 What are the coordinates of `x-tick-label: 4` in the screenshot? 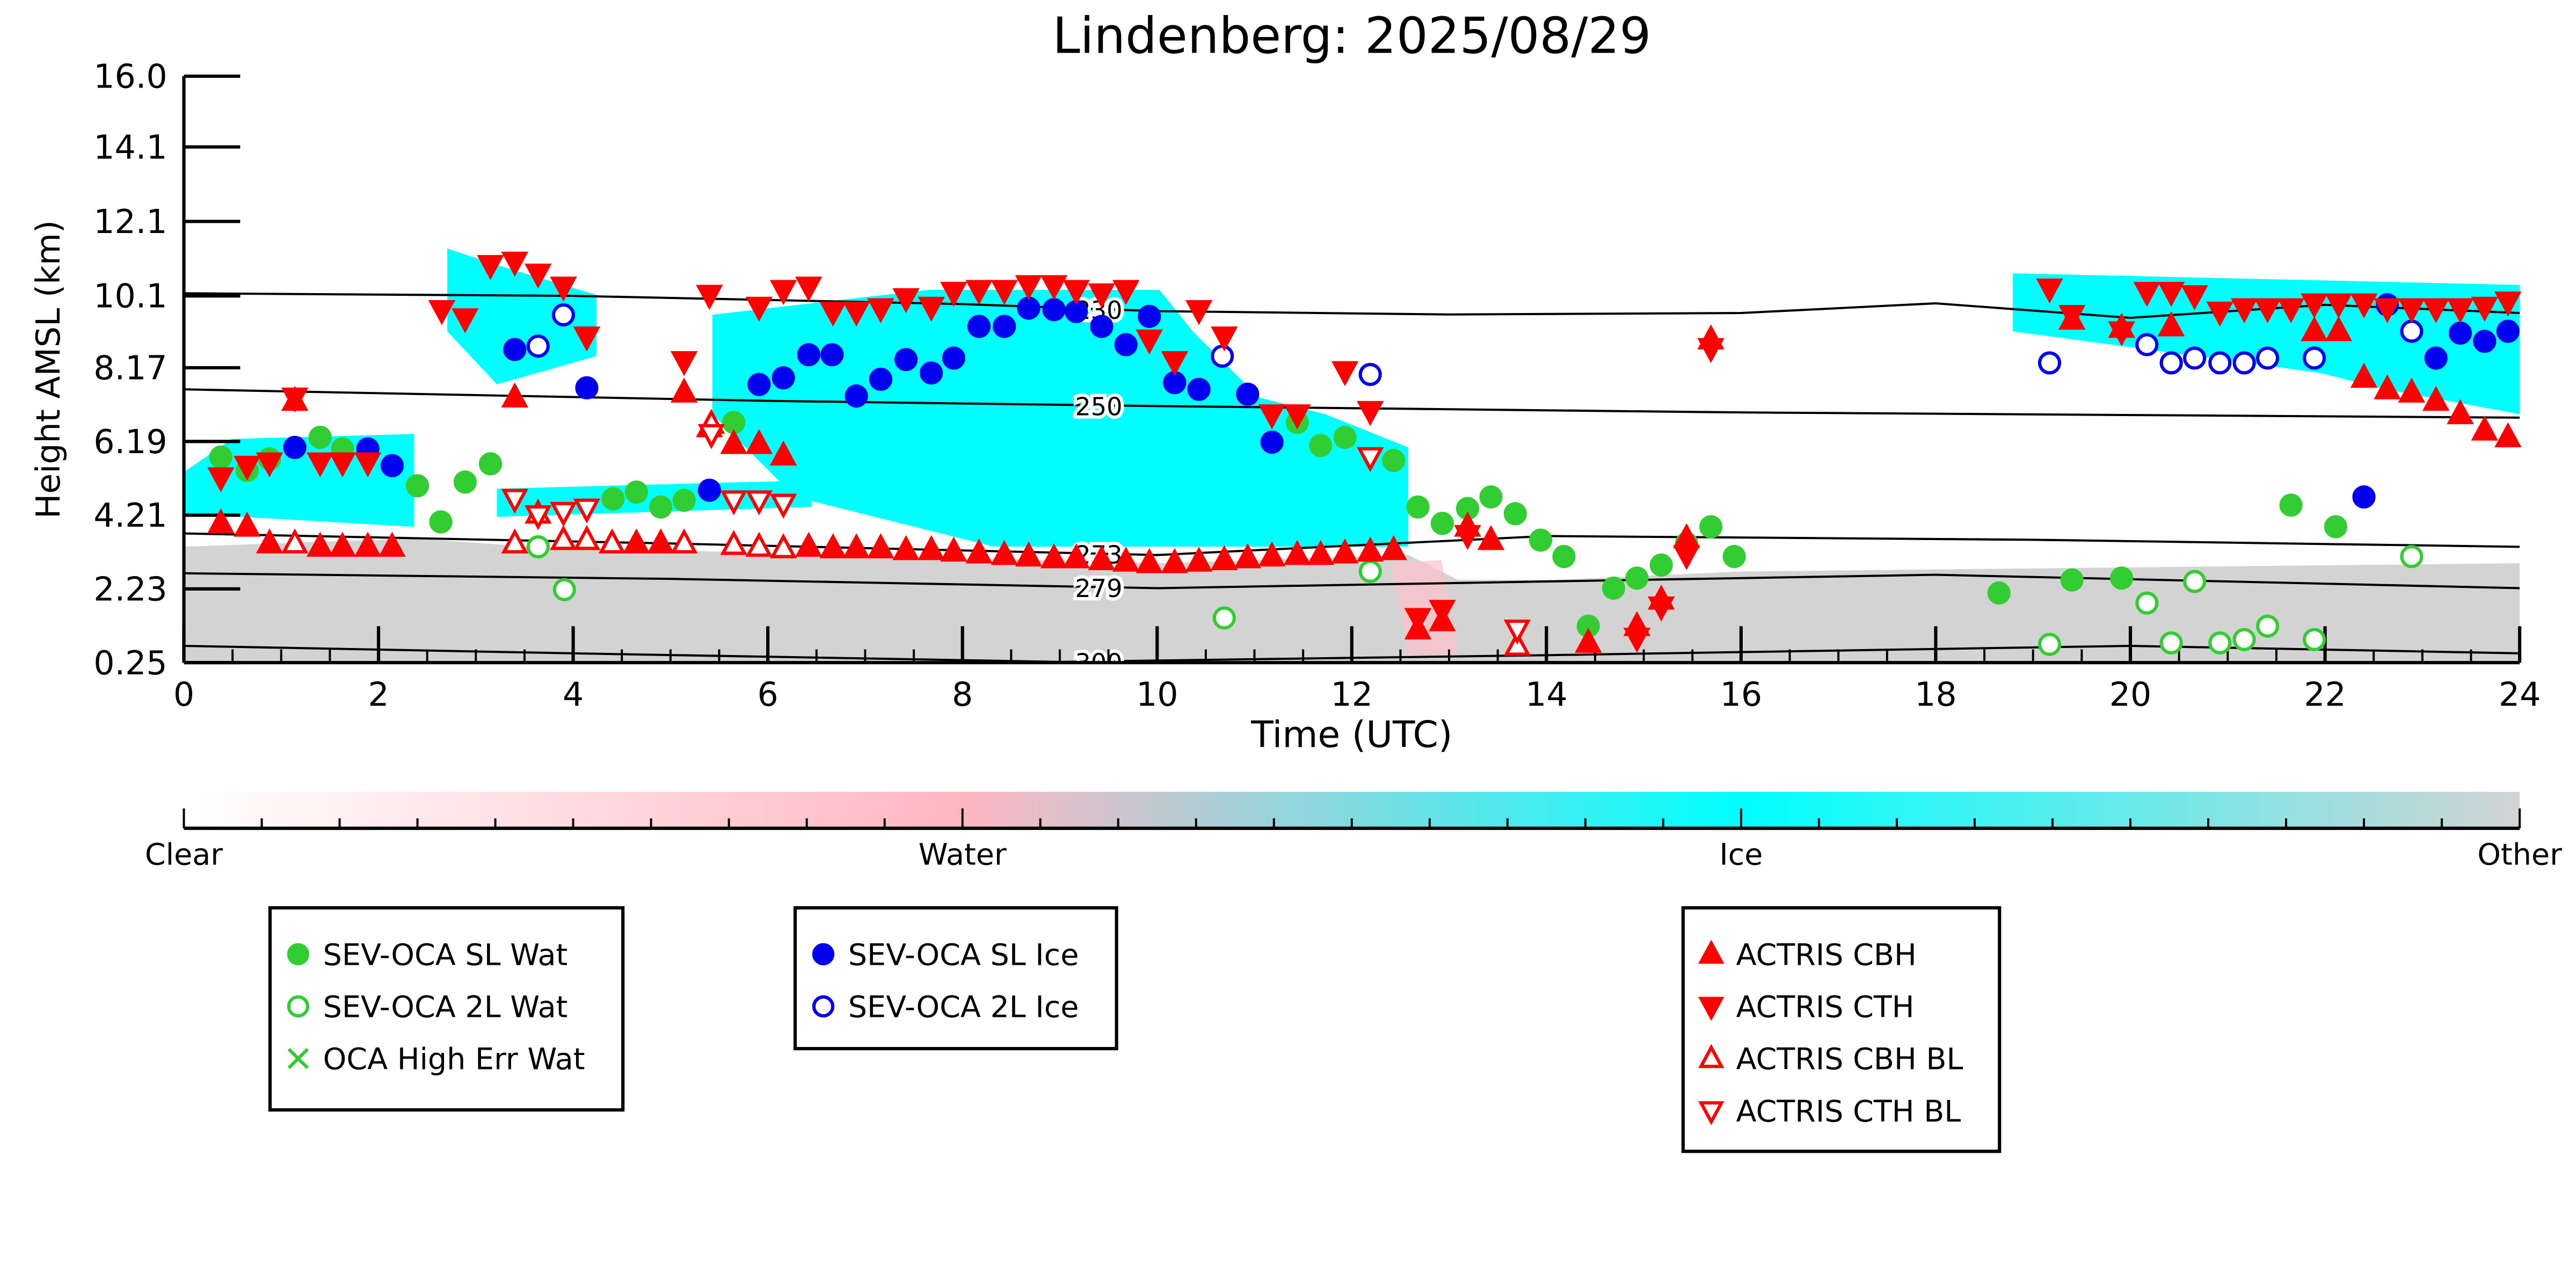 It's located at (573, 694).